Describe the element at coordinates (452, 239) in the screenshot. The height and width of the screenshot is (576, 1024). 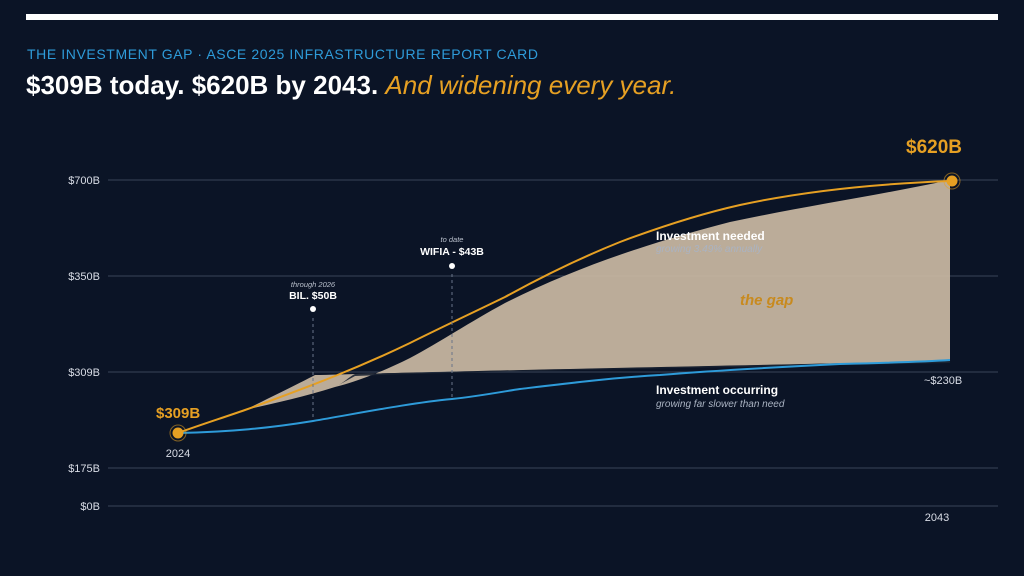
I see `wifia-qualifier: to date` at that location.